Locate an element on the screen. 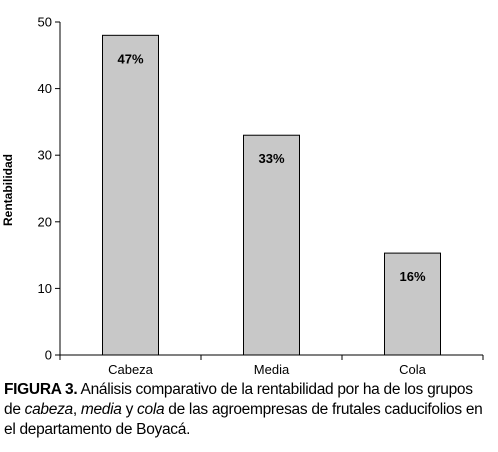 This screenshot has width=498, height=452. bar-media is located at coordinates (271, 245).